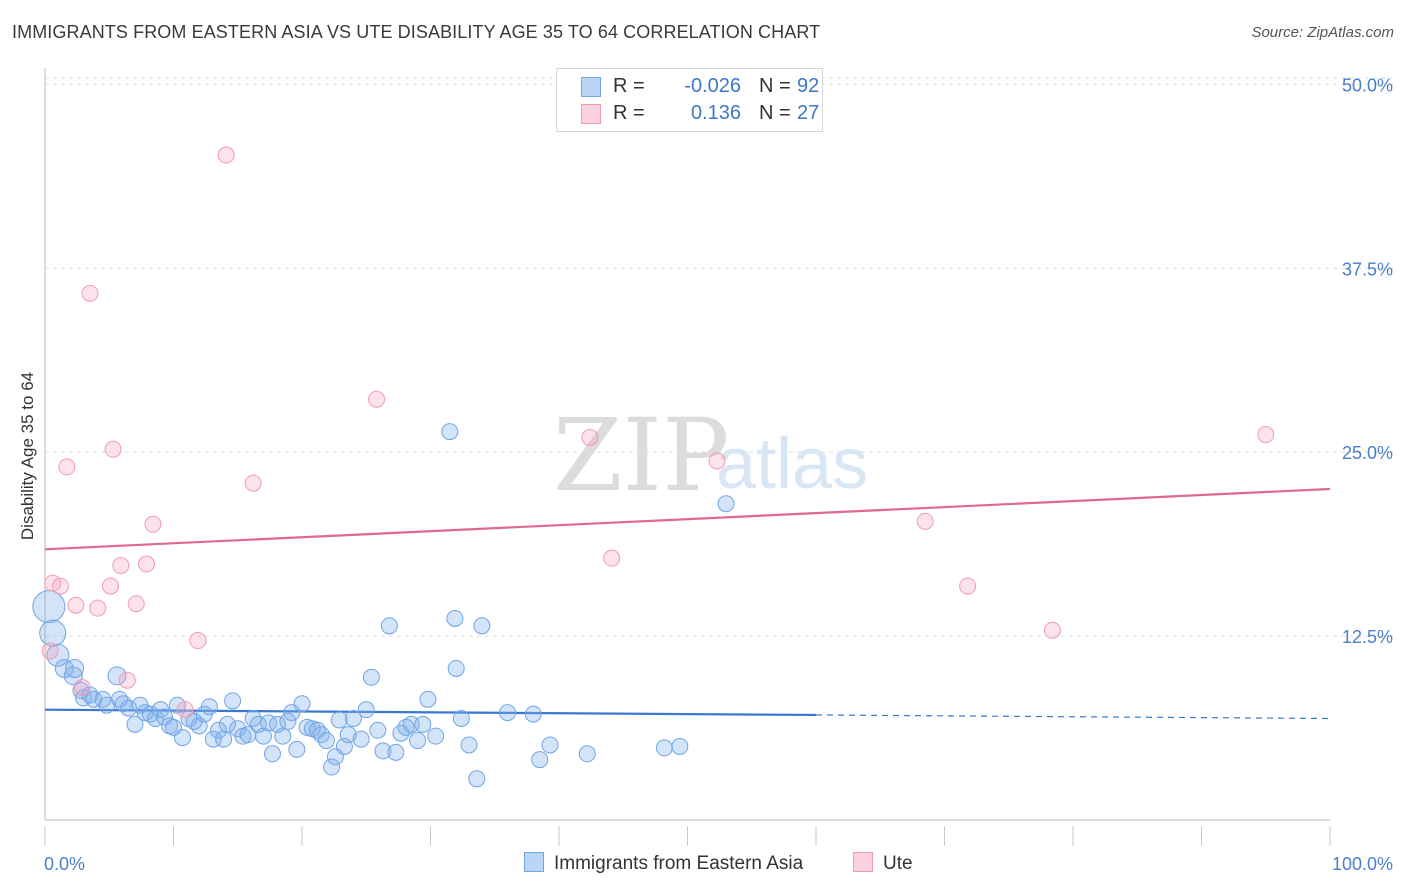 This screenshot has height=892, width=1406. I want to click on legend-item-ute: Ute, so click(883, 863).